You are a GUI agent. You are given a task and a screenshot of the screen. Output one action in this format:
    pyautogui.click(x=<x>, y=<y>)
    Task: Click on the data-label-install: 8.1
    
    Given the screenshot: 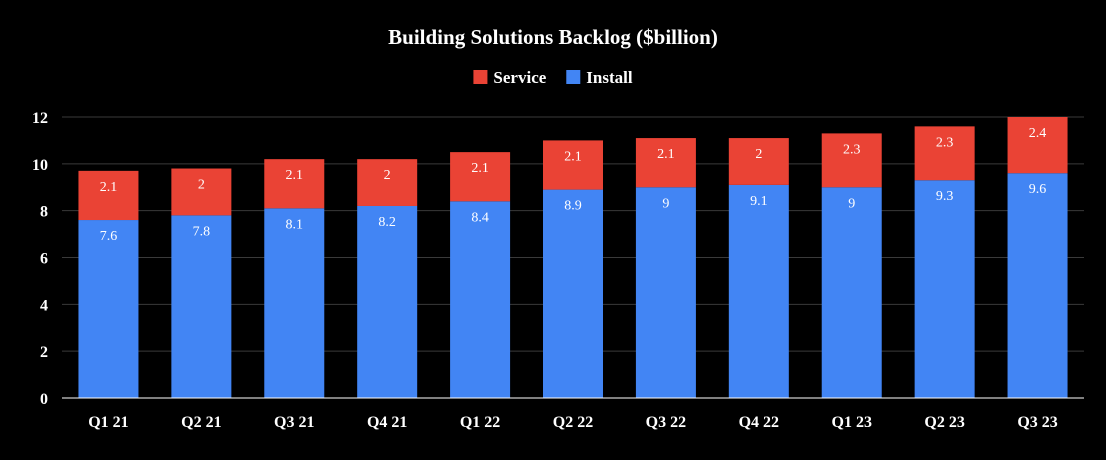 What is the action you would take?
    pyautogui.click(x=295, y=224)
    